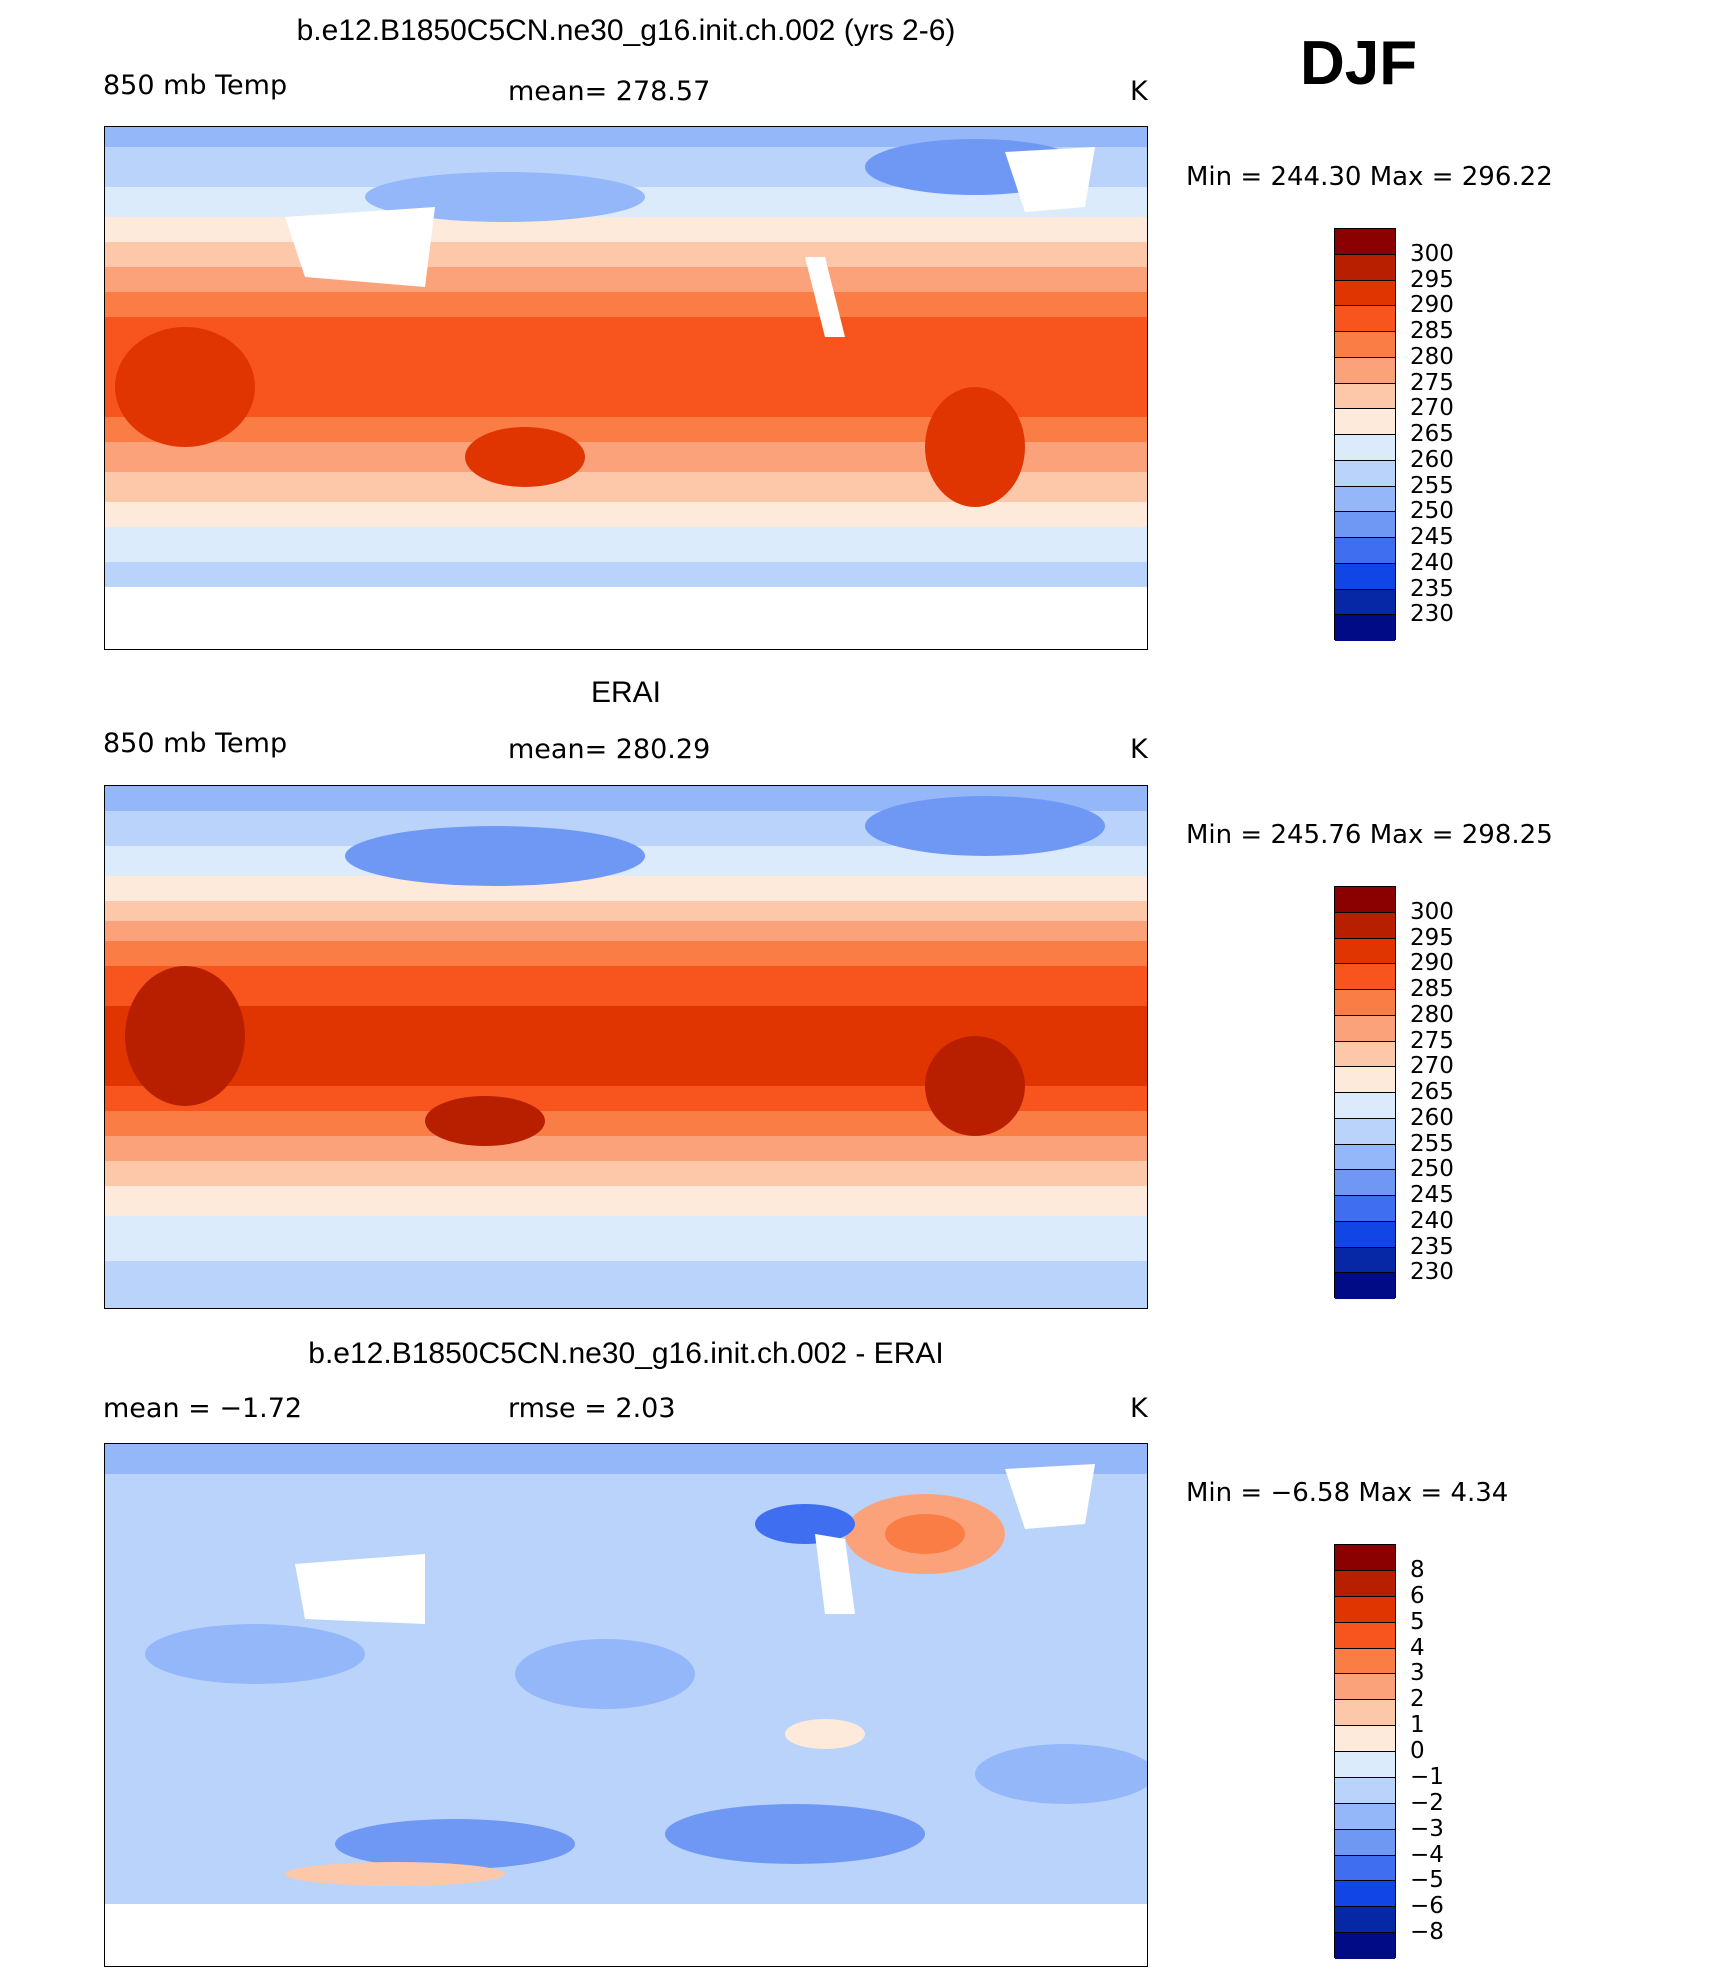  What do you see at coordinates (1139, 1408) in the screenshot?
I see `panel-3-units-label: K` at bounding box center [1139, 1408].